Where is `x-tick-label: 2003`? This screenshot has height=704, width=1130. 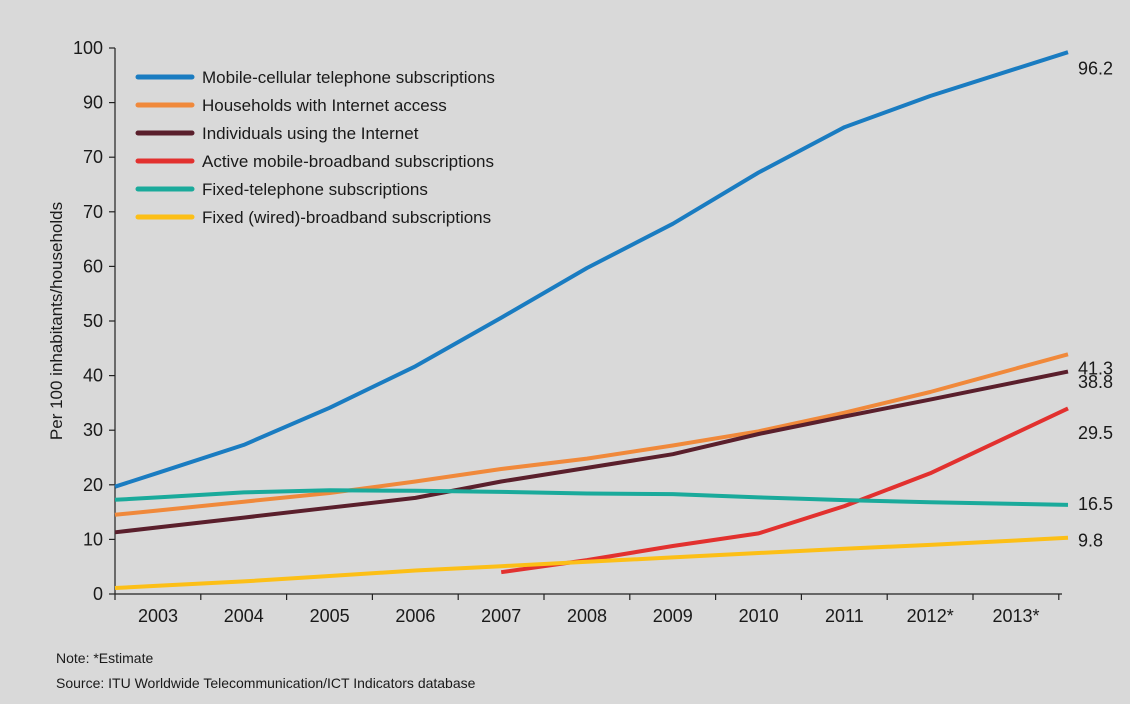
x-tick-label: 2003 is located at coordinates (158, 616).